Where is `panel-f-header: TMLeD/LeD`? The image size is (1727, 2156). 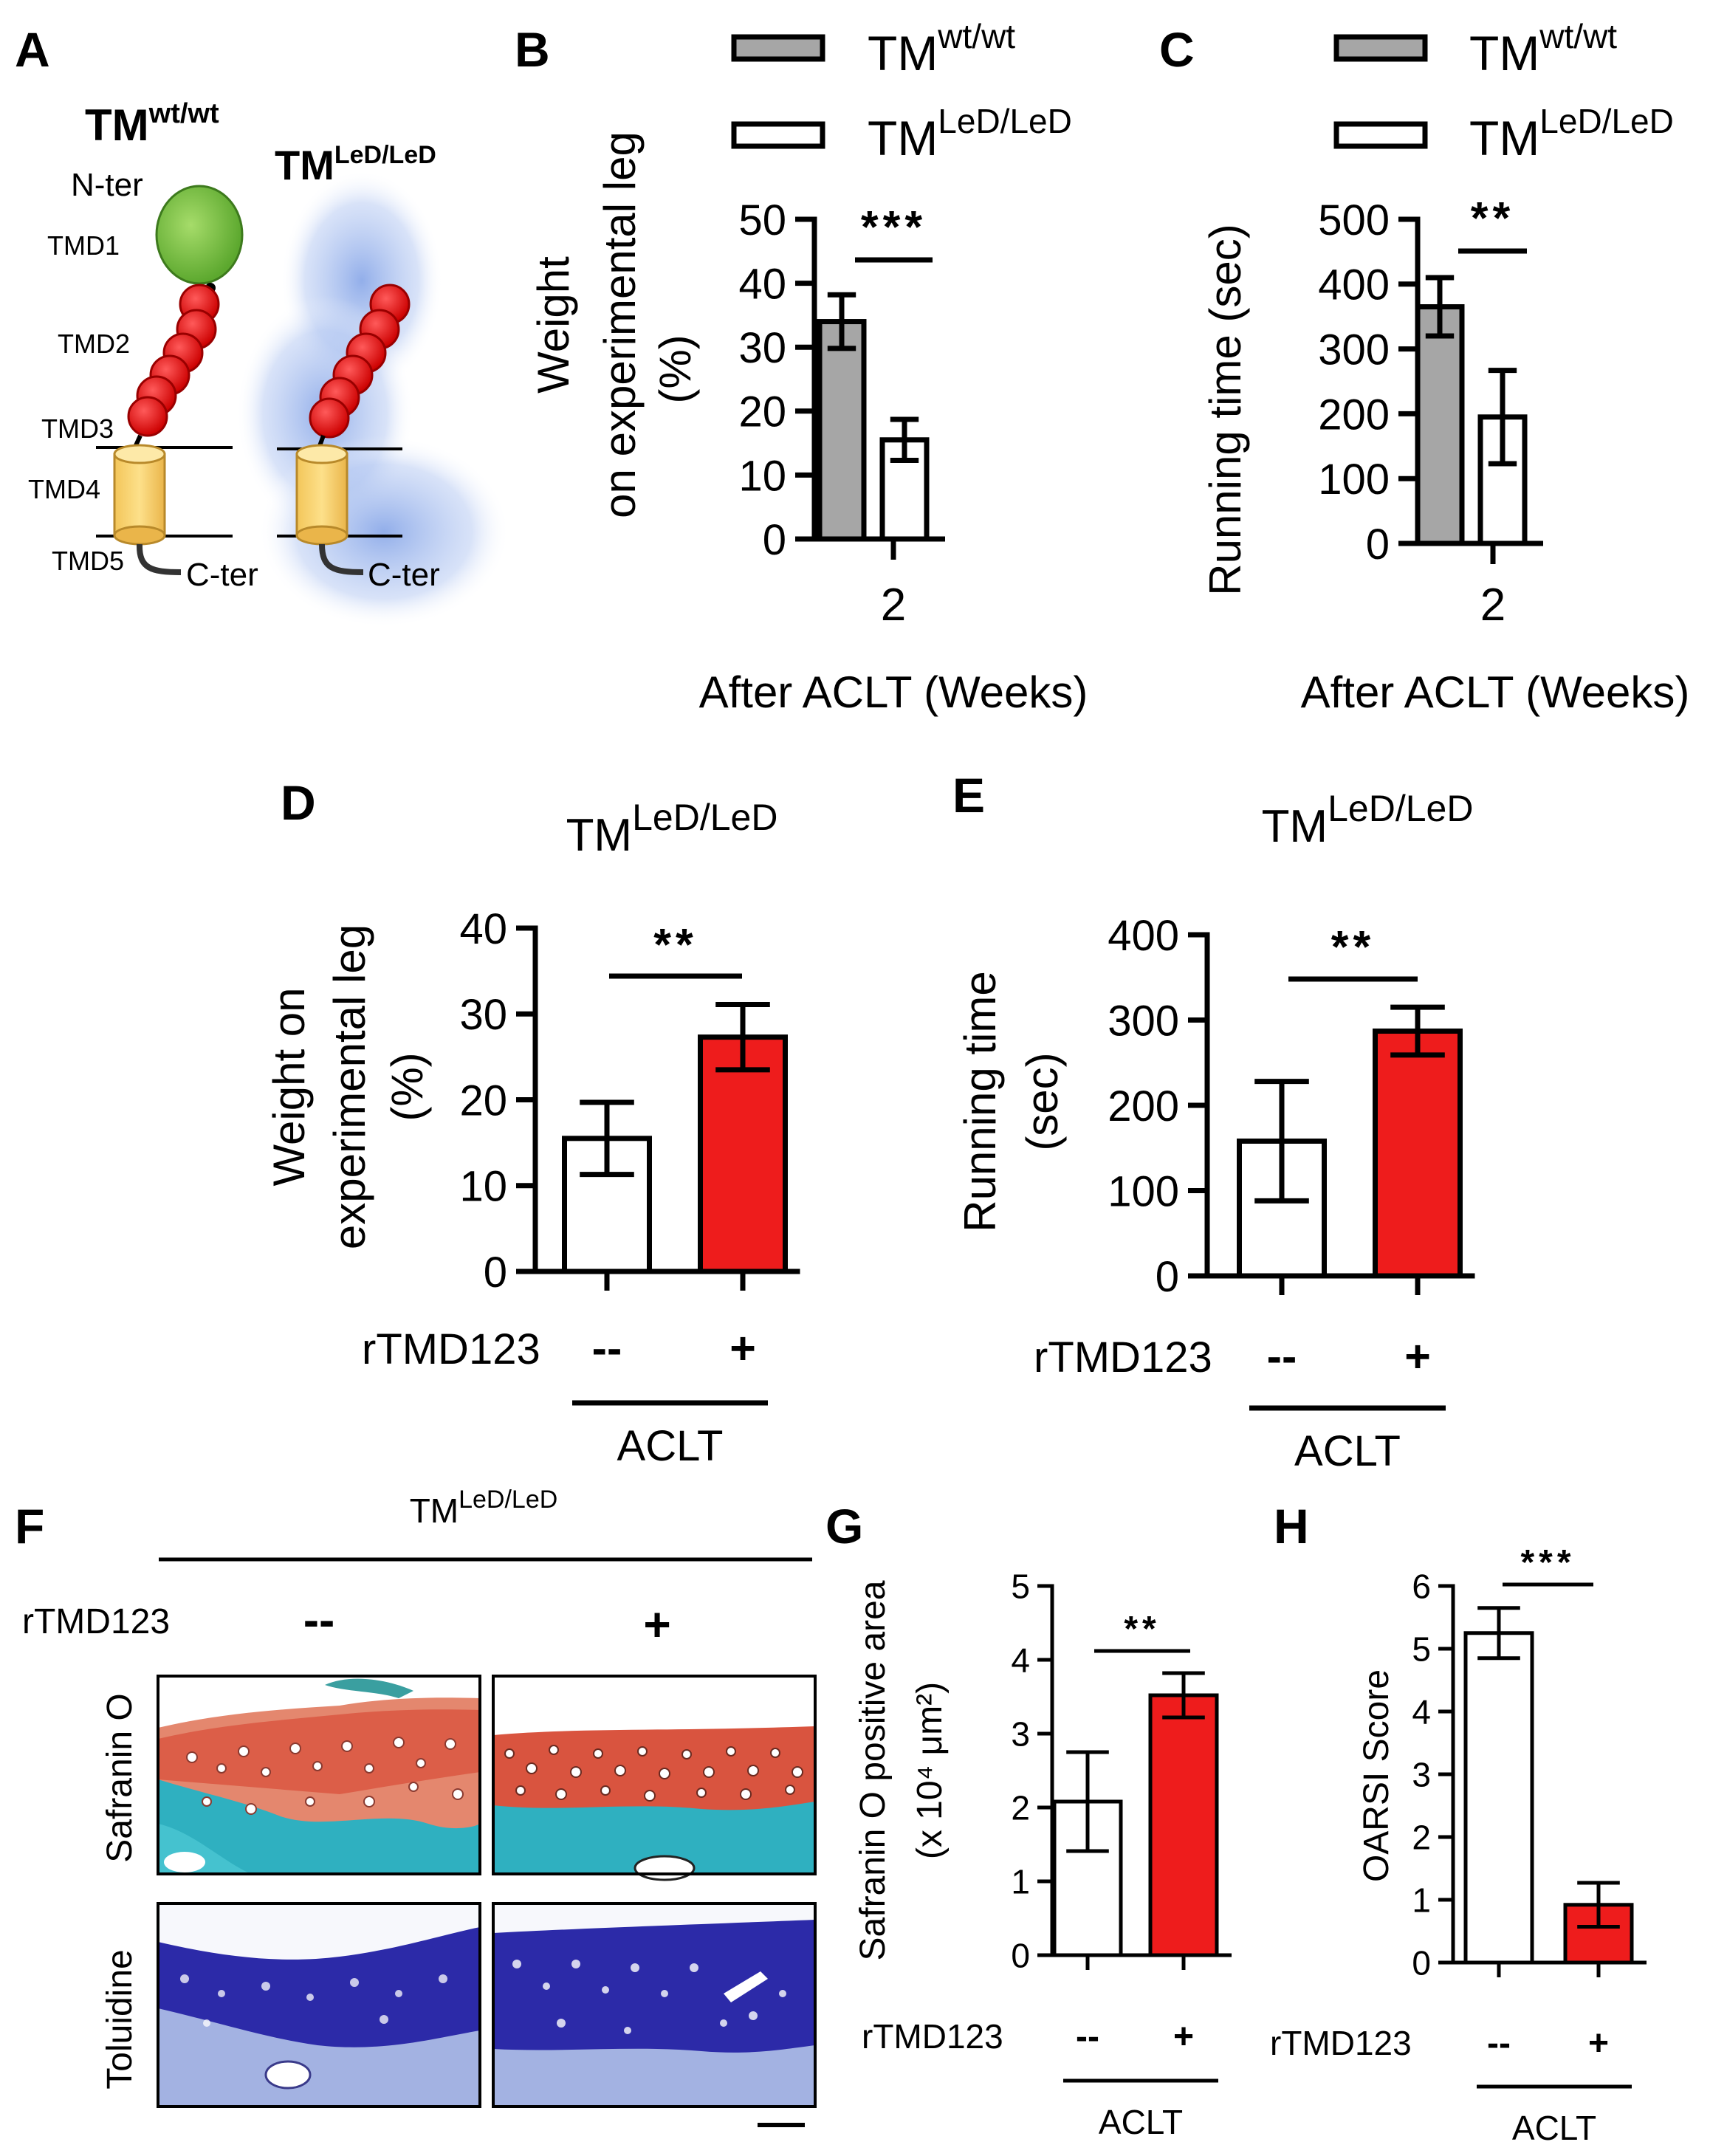 panel-f-header: TMLeD/LeD is located at coordinates (484, 1508).